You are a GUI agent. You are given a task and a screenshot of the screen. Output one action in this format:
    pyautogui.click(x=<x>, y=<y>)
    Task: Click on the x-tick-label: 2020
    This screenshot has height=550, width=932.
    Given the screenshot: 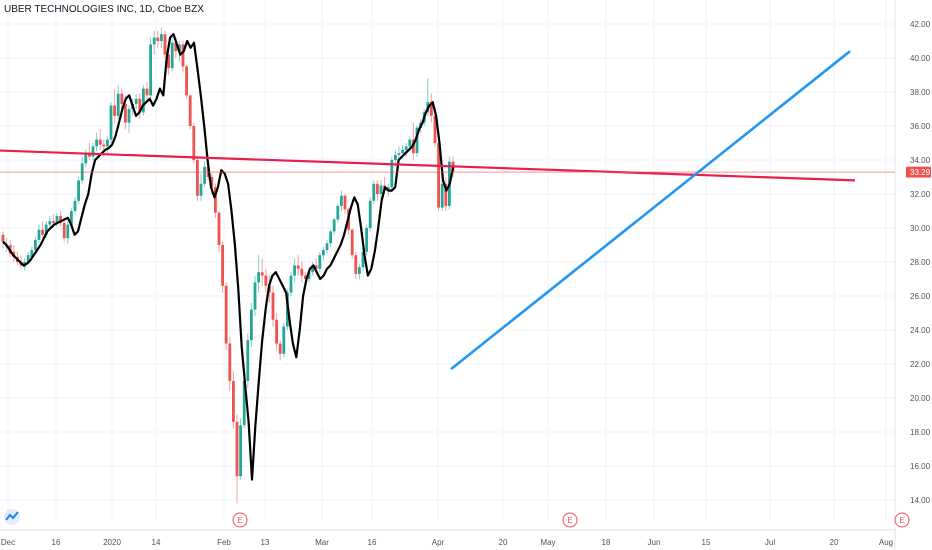 What is the action you would take?
    pyautogui.click(x=112, y=542)
    